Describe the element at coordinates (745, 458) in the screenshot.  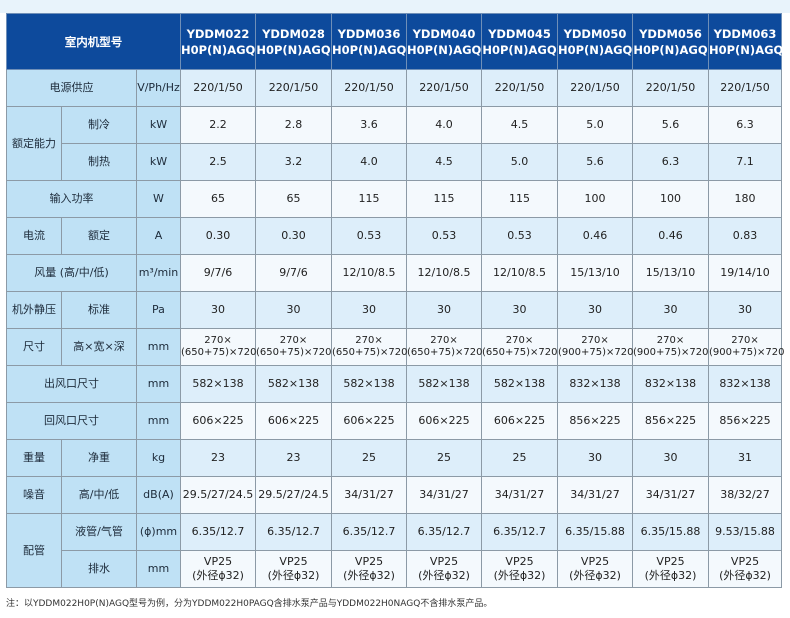
I see `cell: 31` at that location.